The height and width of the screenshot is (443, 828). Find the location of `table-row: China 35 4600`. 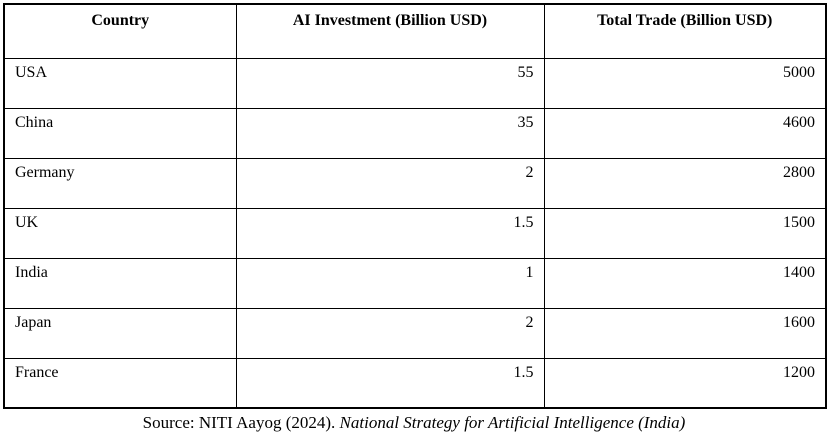

table-row: China 35 4600 is located at coordinates (415, 133).